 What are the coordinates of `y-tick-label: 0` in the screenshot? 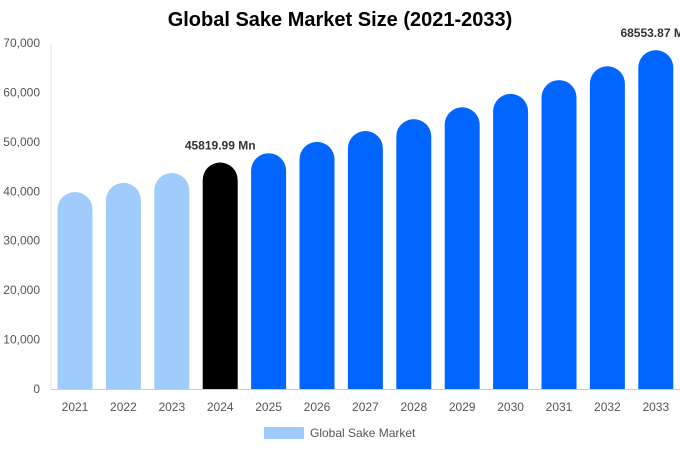 It's located at (36, 389).